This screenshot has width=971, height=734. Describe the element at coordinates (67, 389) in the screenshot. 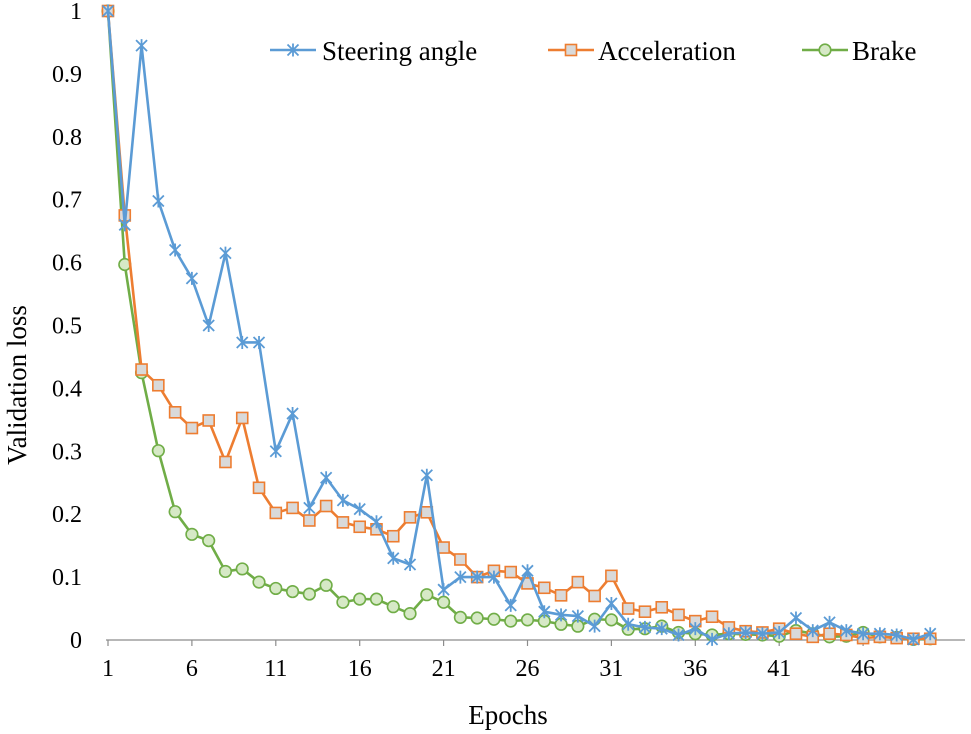

I see `y-tick-label: 0.4` at that location.